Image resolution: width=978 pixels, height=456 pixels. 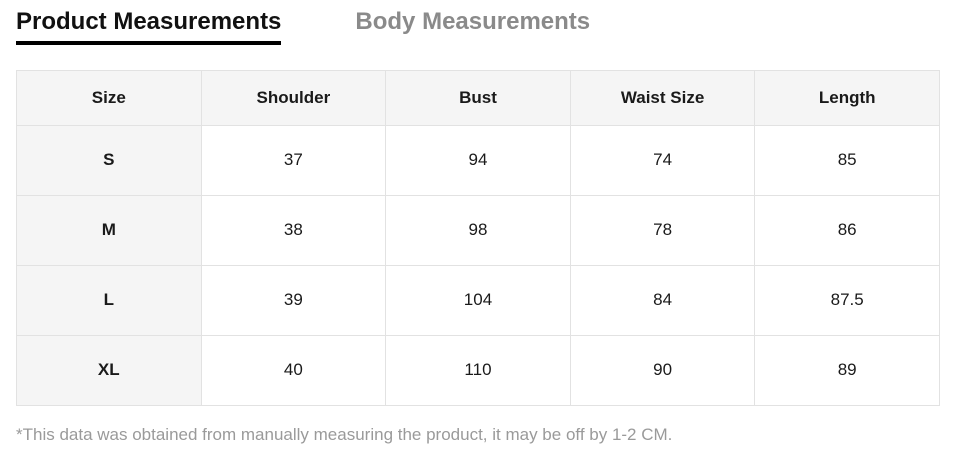 I want to click on column-header-length: Length, so click(x=847, y=97).